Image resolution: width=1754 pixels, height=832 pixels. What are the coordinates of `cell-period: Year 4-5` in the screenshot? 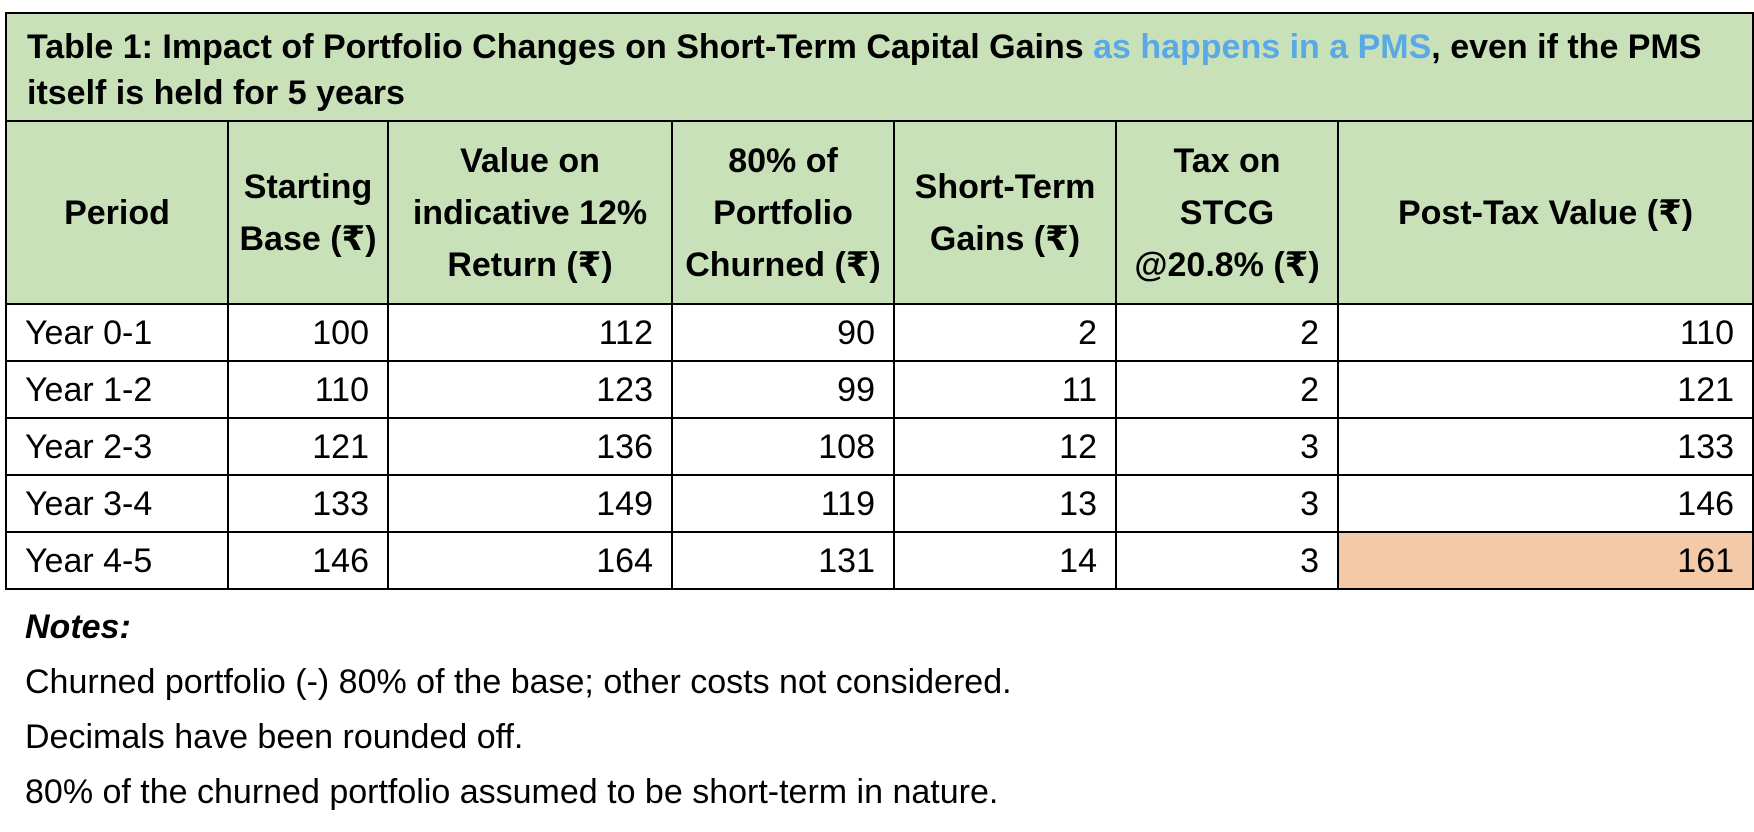 It's located at (117, 560).